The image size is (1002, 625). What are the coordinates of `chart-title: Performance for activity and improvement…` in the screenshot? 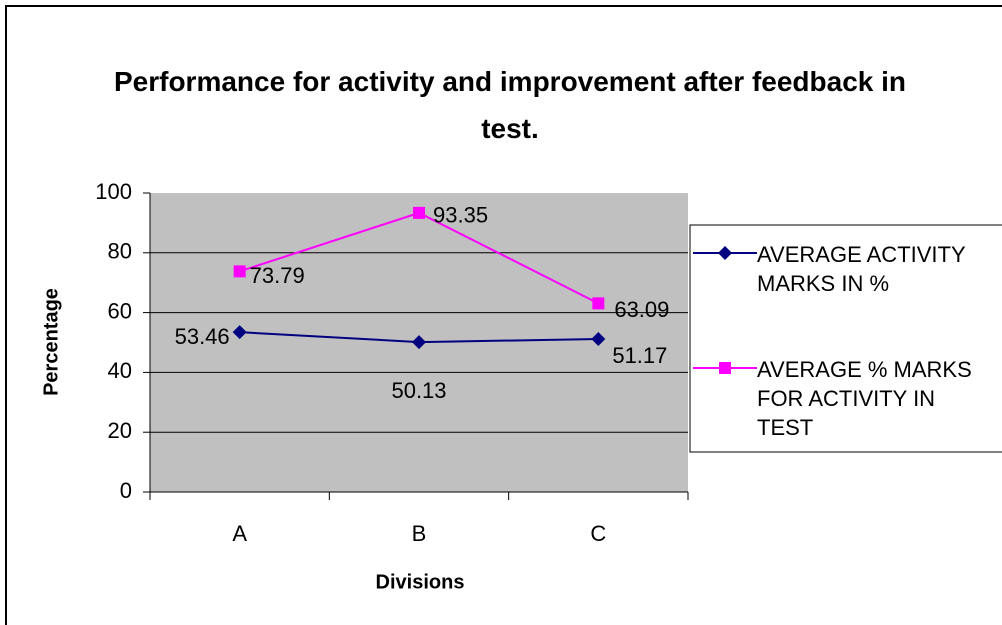 It's located at (510, 105).